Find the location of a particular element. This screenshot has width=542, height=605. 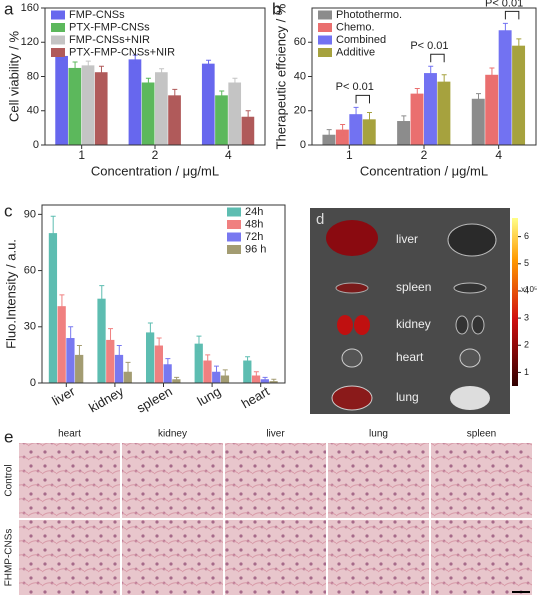

legend-label: PTX-FMP-CNSs is located at coordinates (109, 27).